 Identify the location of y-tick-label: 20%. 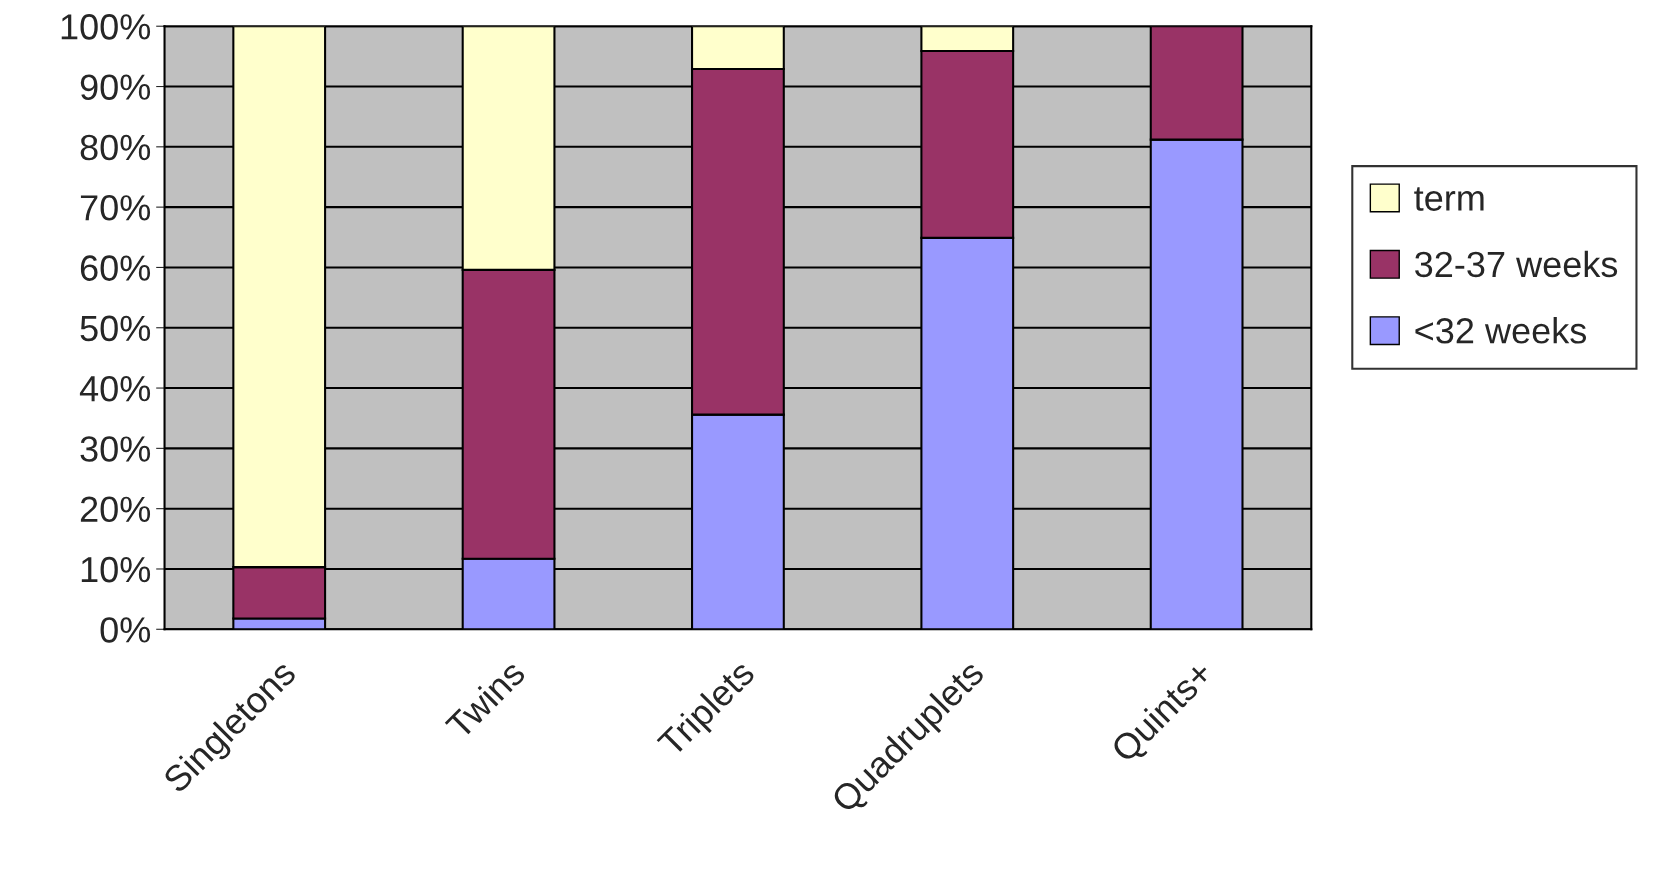
(115, 509).